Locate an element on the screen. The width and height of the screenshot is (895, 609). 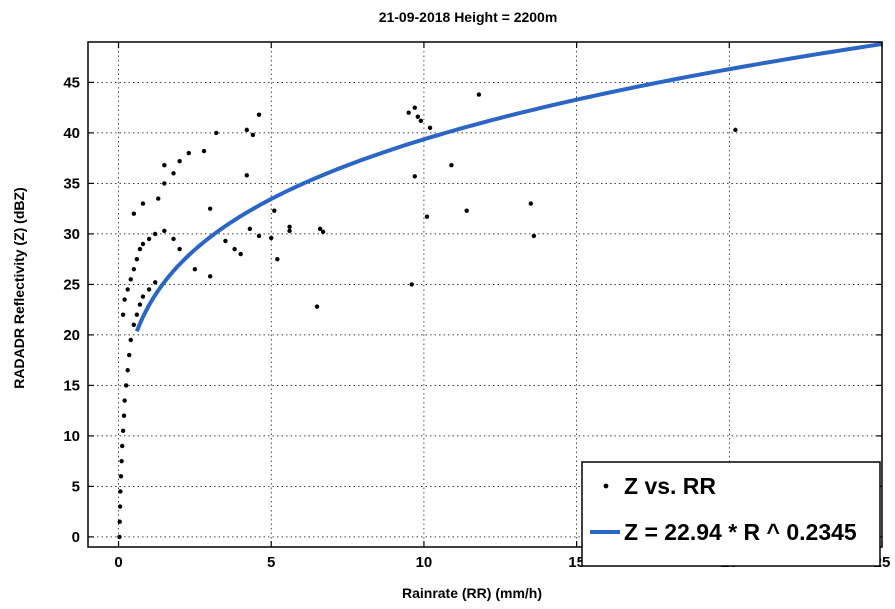
y-axis-label: RADADR Reflectivity (Z) (dBZ) is located at coordinates (19, 287).